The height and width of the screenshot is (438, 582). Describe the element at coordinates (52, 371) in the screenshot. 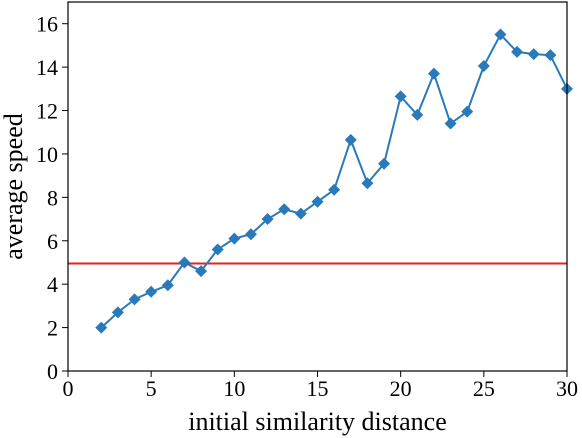

I see `y-tick-label: 0` at that location.